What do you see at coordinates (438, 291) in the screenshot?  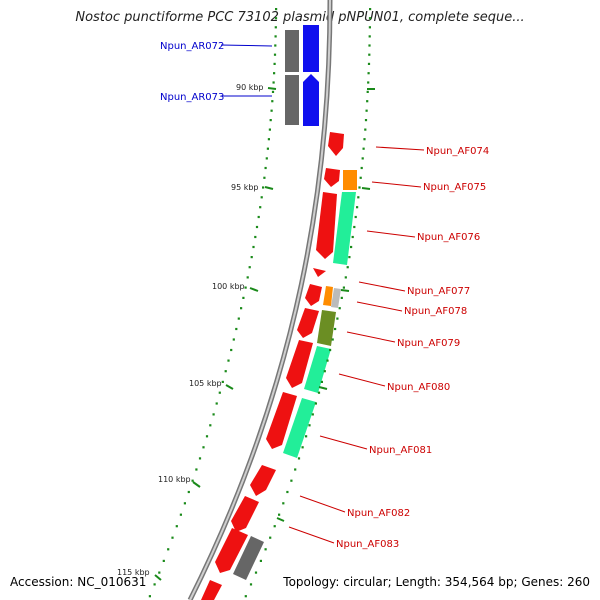 I see `gene-label: Npun_AF077` at bounding box center [438, 291].